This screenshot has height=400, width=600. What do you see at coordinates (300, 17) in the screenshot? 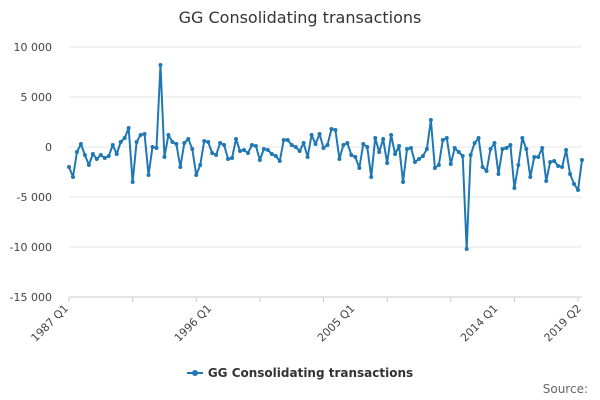
I see `chart-title: GG Consolidating transactions` at bounding box center [300, 17].